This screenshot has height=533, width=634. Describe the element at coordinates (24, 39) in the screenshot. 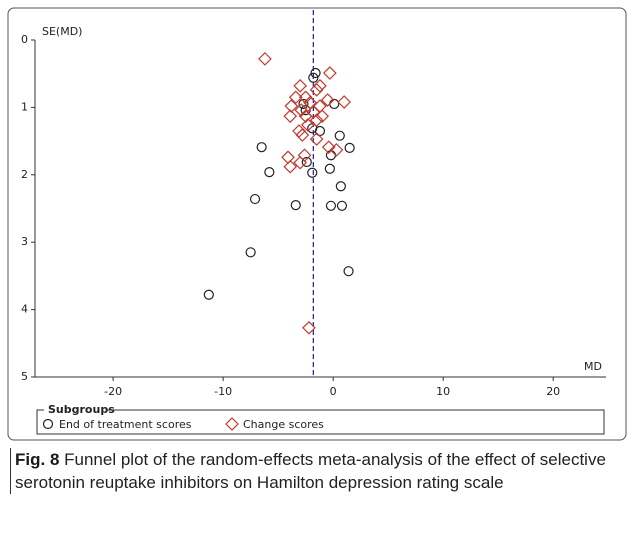

I see `y-tick-label: 0` at that location.